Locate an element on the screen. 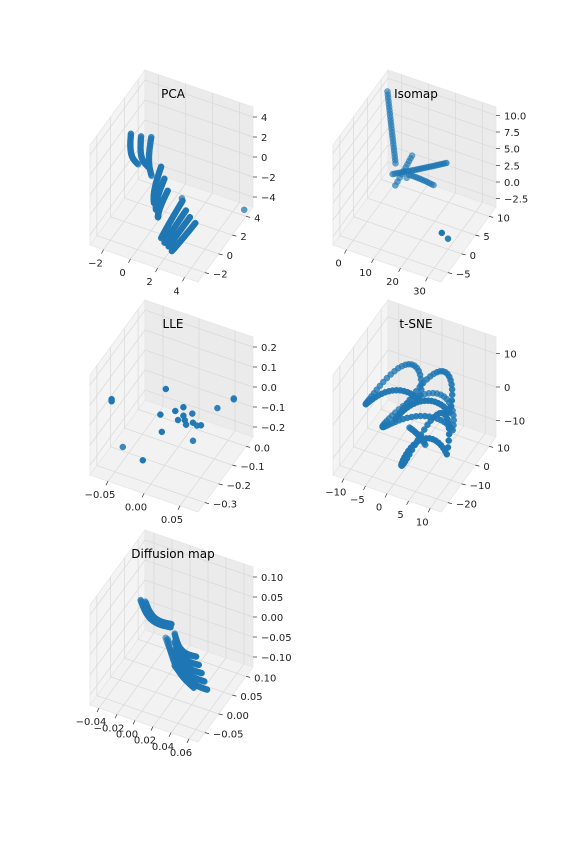 The width and height of the screenshot is (576, 864). z-tick-label: 10 is located at coordinates (510, 355).